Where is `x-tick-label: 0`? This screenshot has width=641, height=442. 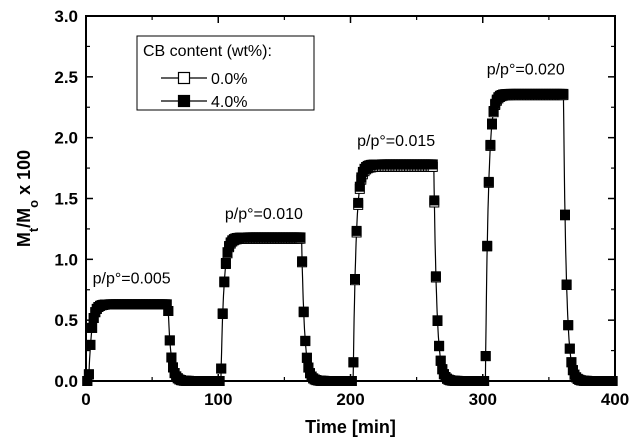
x-tick-label: 0 is located at coordinates (85, 399).